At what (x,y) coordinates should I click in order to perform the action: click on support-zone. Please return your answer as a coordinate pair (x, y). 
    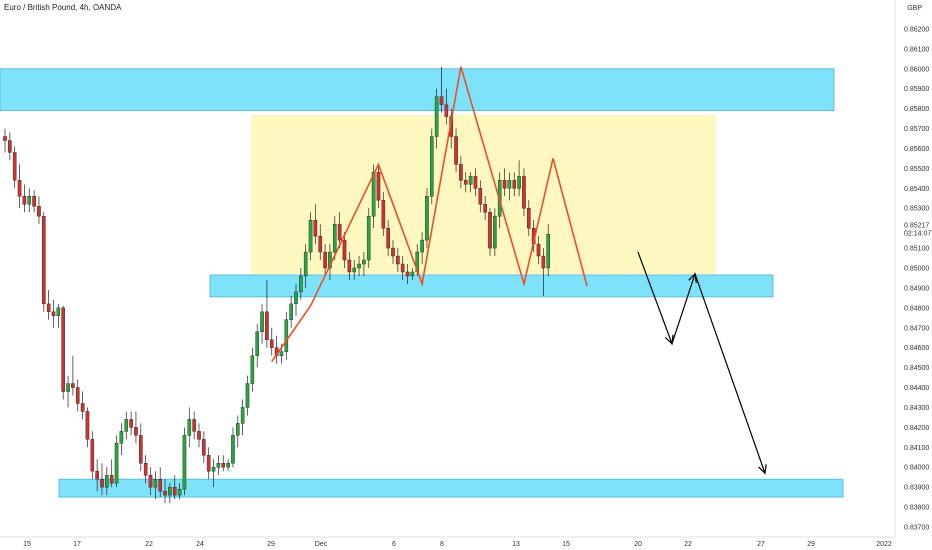
    Looking at the image, I should click on (451, 488).